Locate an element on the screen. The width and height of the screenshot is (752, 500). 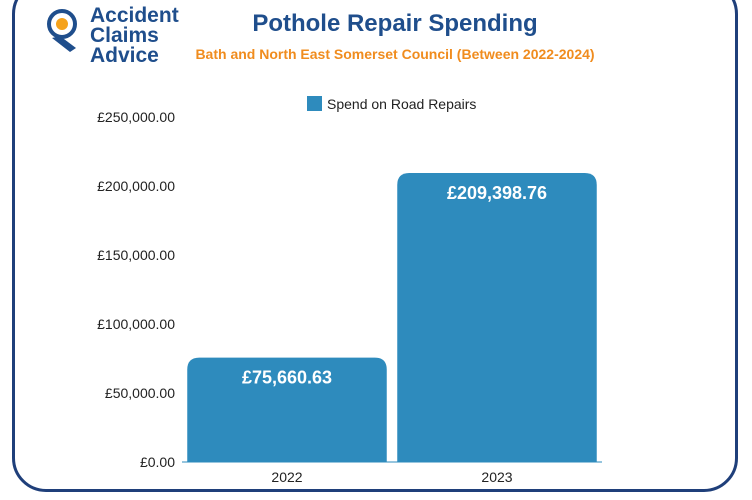
y-tick-label: £200,000.00 is located at coordinates (136, 186).